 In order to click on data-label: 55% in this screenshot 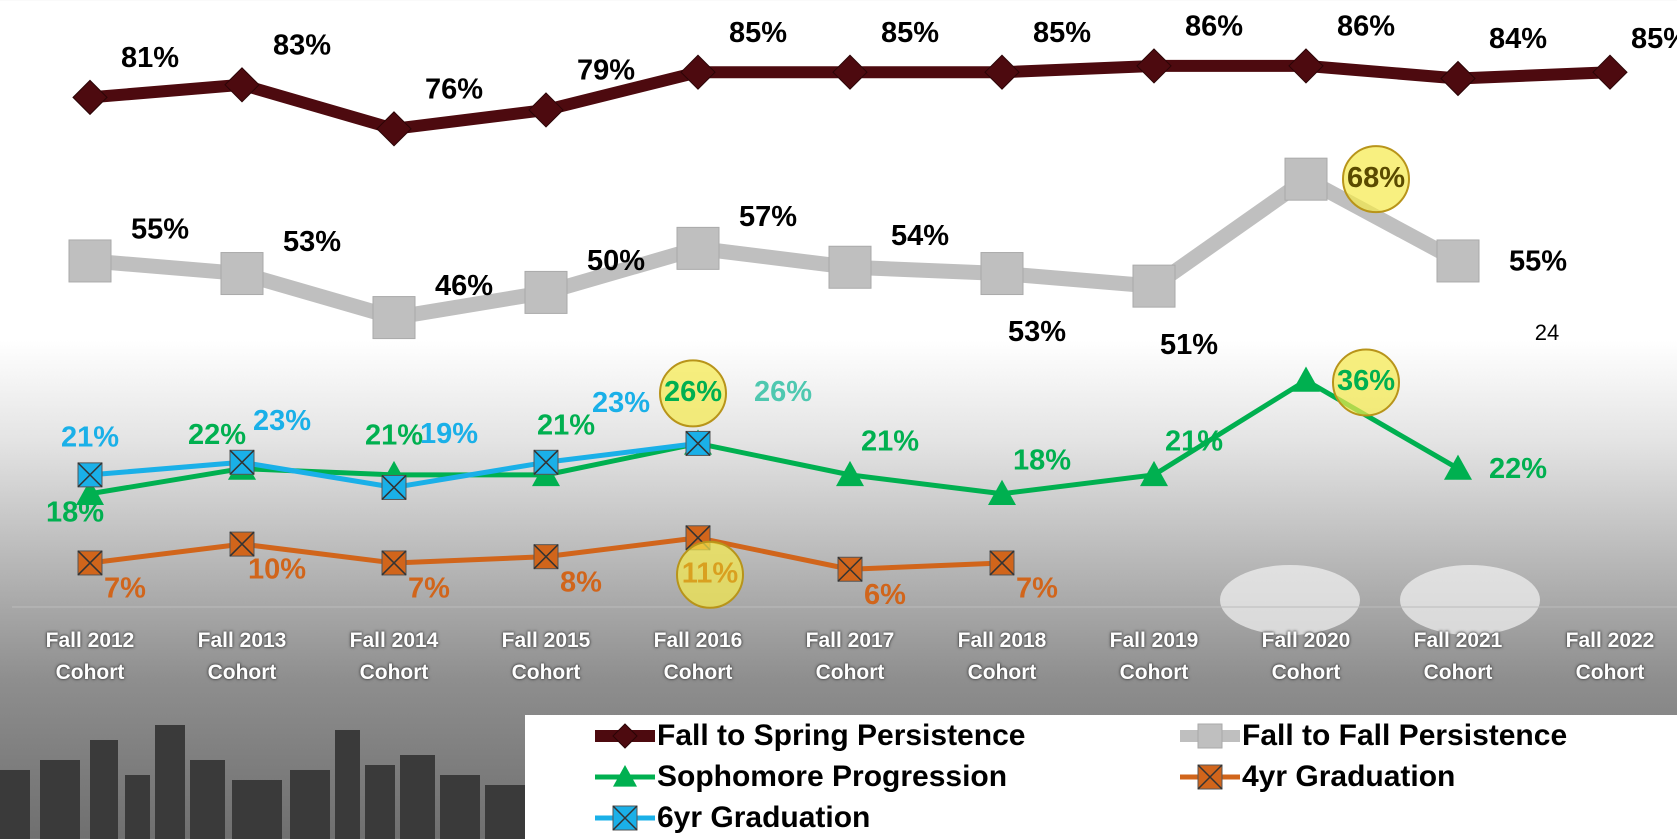, I will do `click(160, 230)`.